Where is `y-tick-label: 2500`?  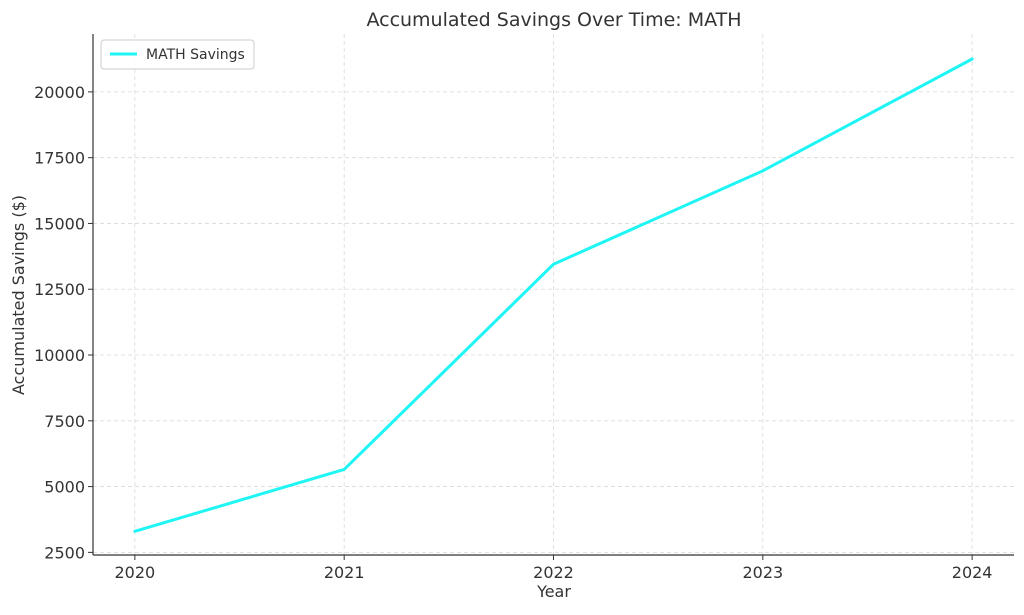 y-tick-label: 2500 is located at coordinates (64, 552).